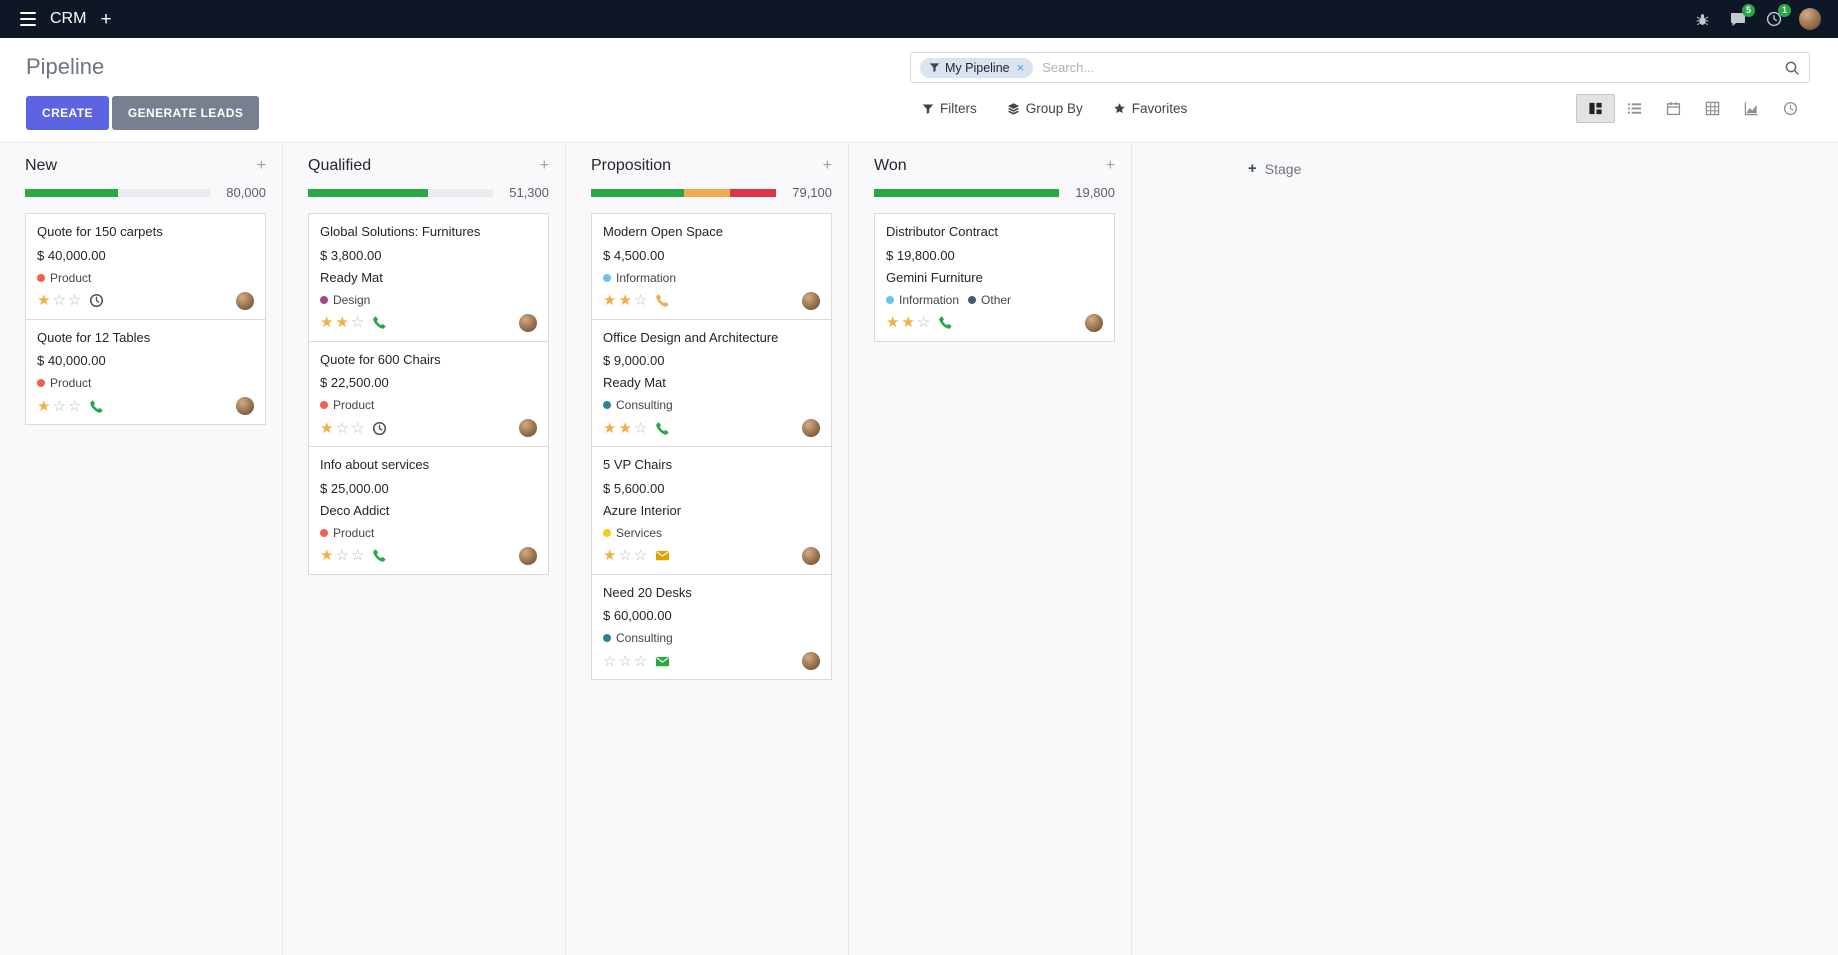  Describe the element at coordinates (711, 627) in the screenshot. I see `kanban-card: Need 20 Desks $ 60,000.00 Consulting ☆ ☆ ☆` at that location.